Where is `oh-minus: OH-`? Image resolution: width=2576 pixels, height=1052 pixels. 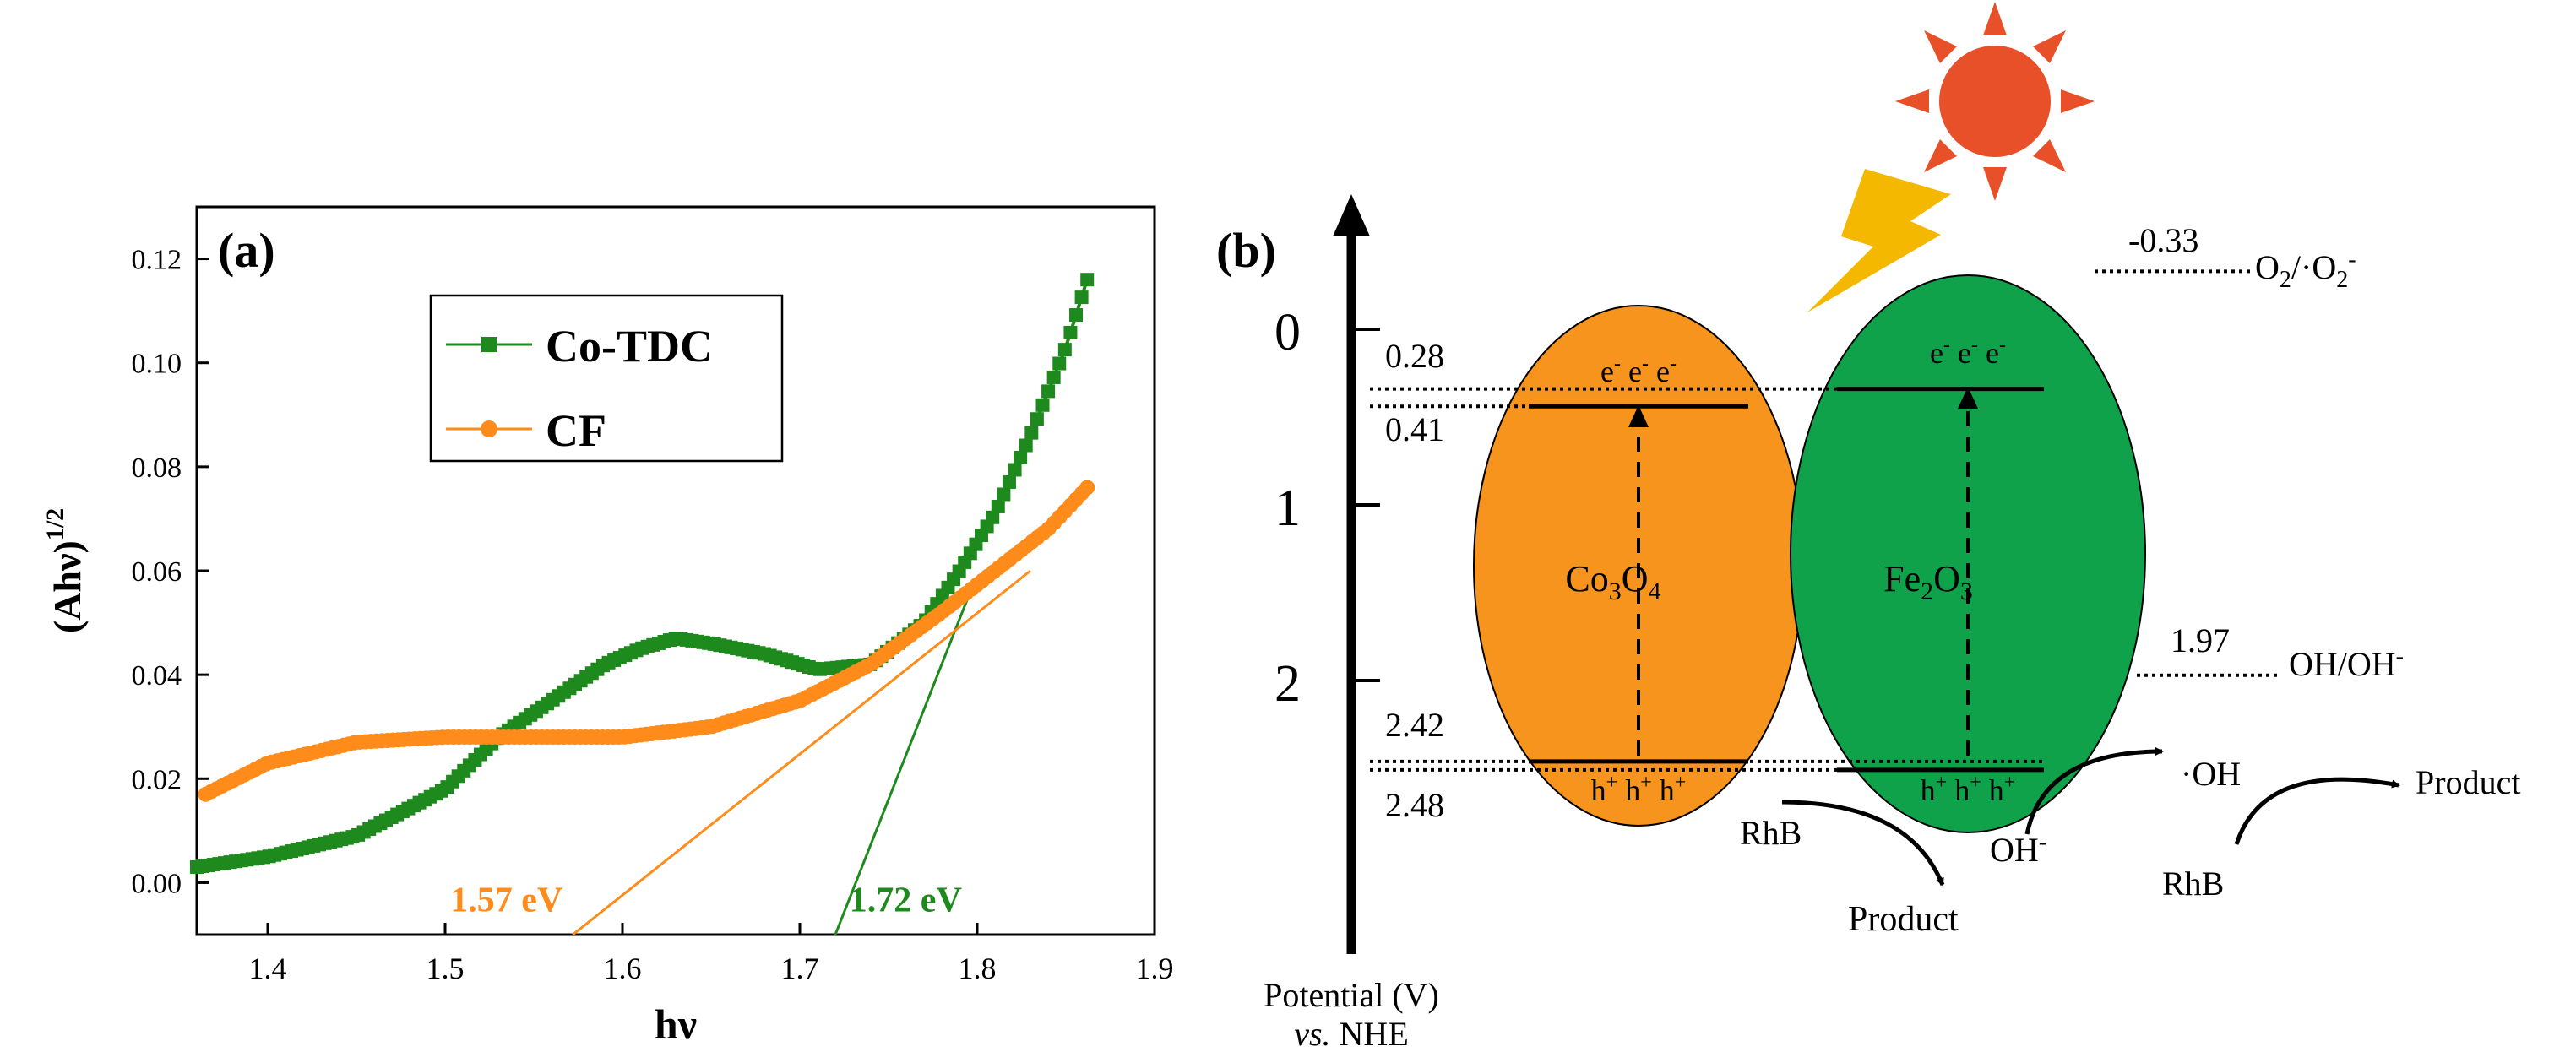
oh-minus: OH- is located at coordinates (2018, 849).